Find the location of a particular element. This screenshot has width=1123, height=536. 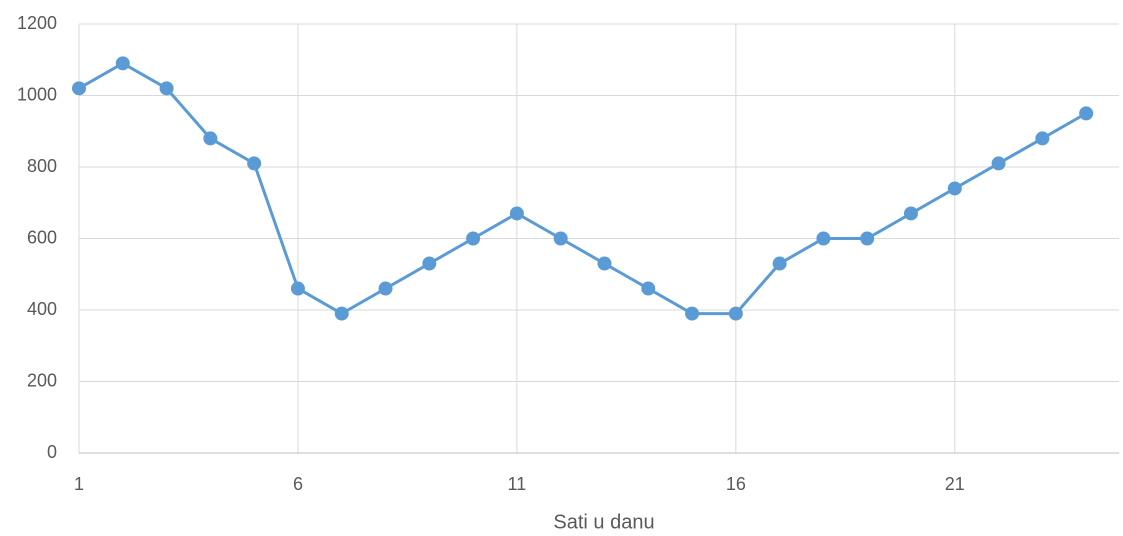

x-axis-label: Sati u danu is located at coordinates (603, 522).